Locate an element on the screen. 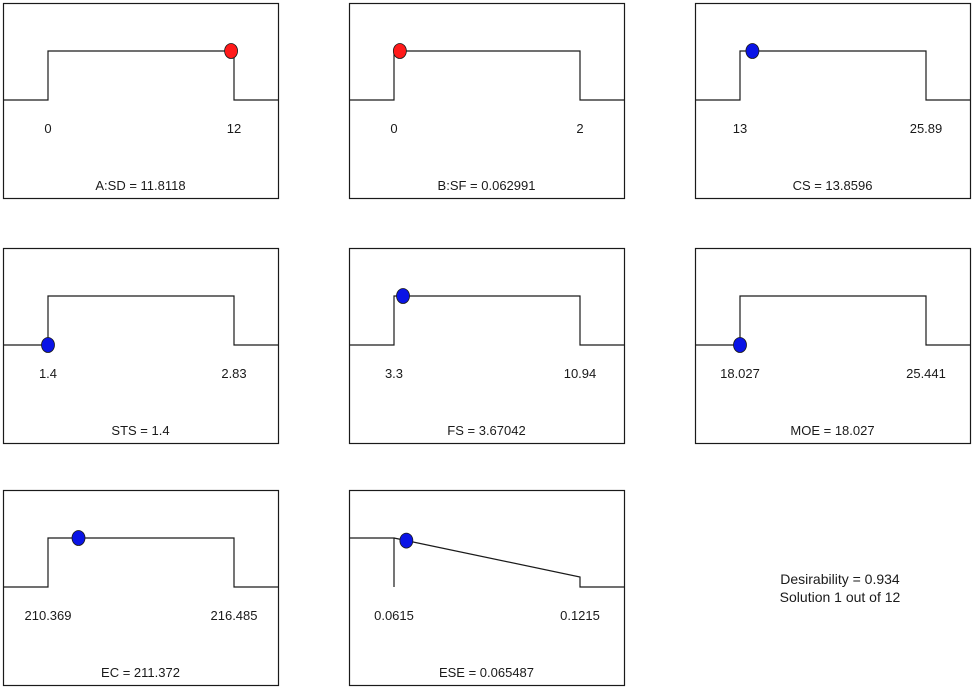 This screenshot has width=976, height=690. low-limit-label: 18.027 is located at coordinates (740, 373).